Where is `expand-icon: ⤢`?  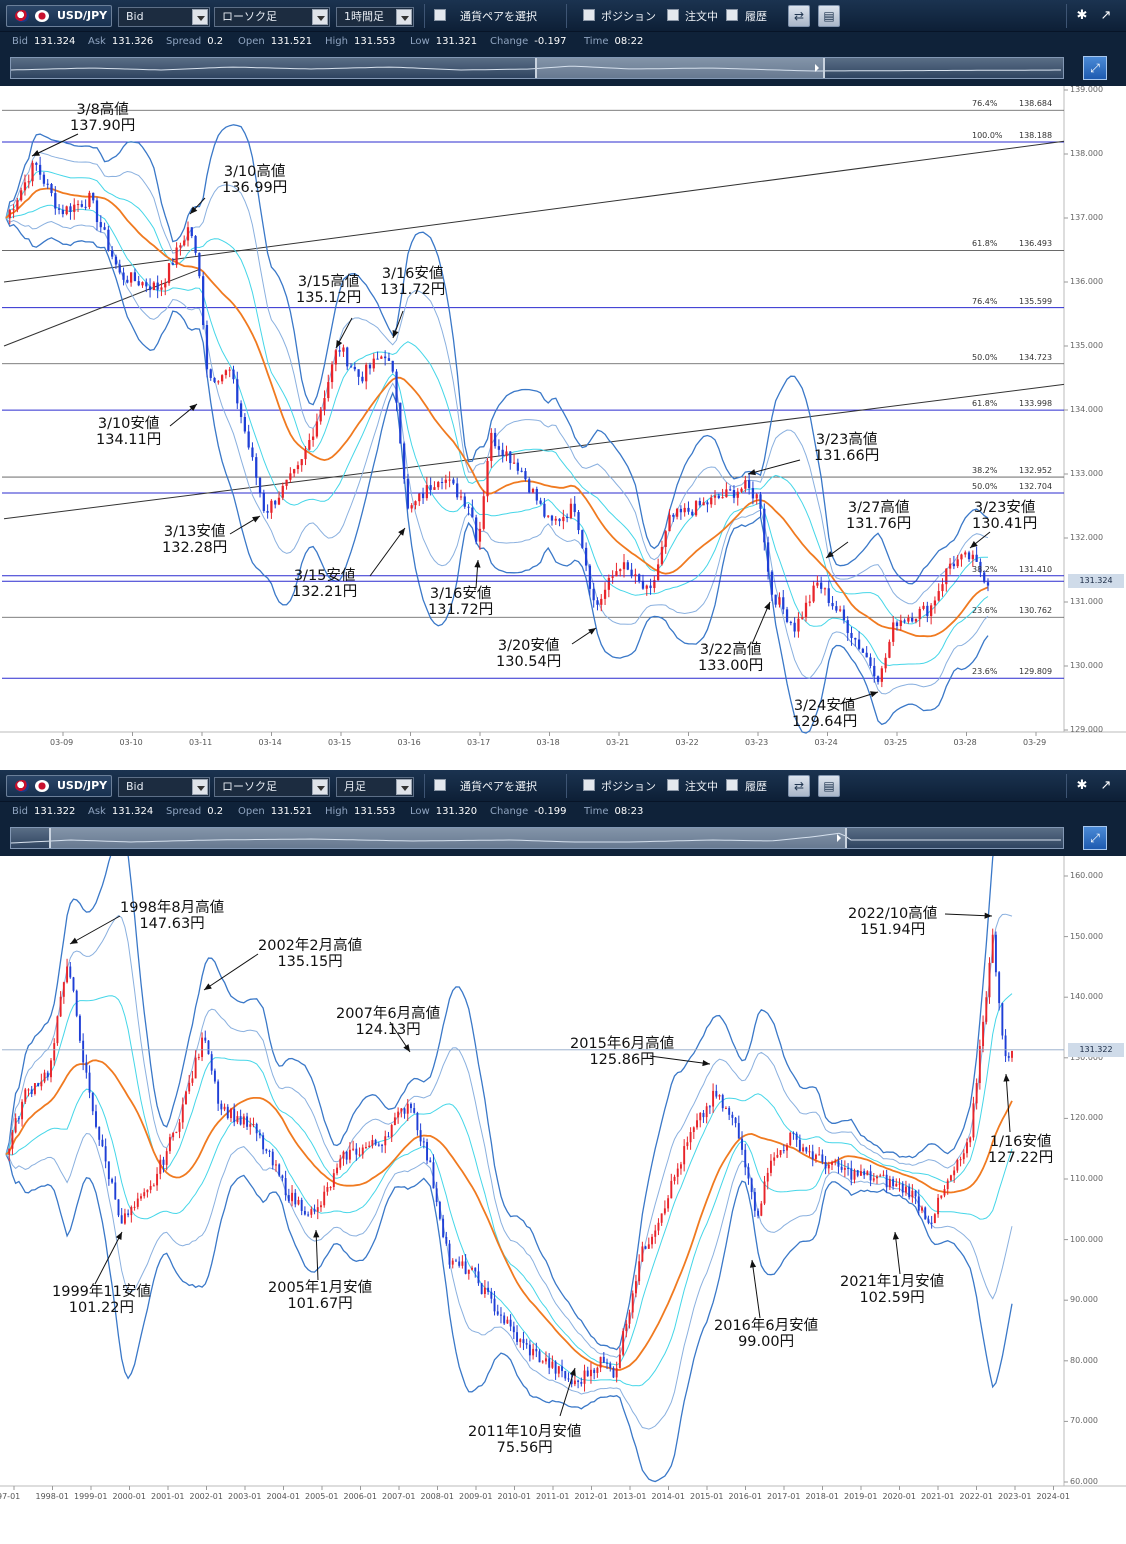 expand-icon: ⤢ is located at coordinates (1095, 838).